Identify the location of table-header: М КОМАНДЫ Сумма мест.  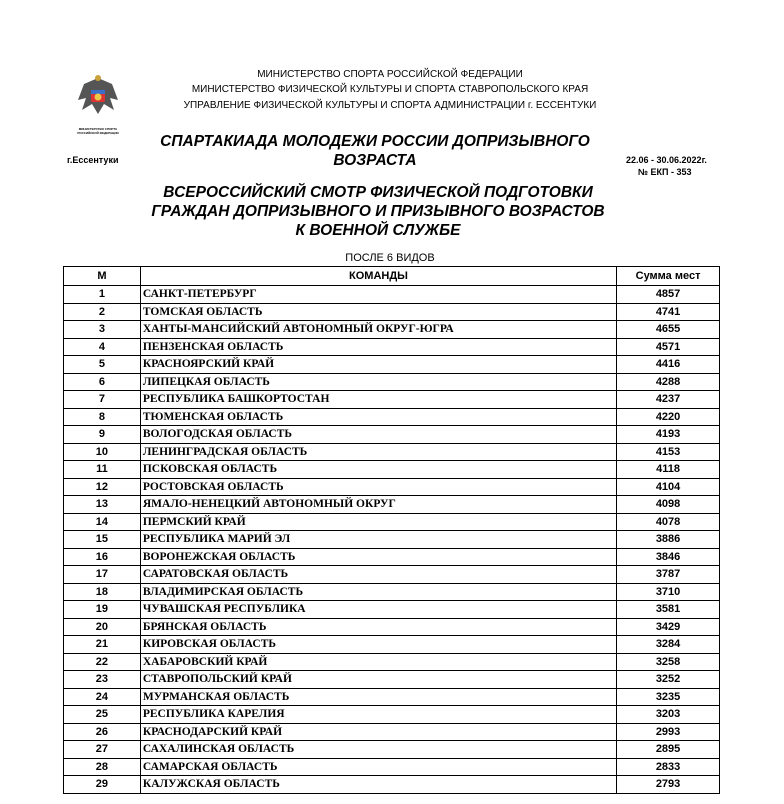
(391, 276).